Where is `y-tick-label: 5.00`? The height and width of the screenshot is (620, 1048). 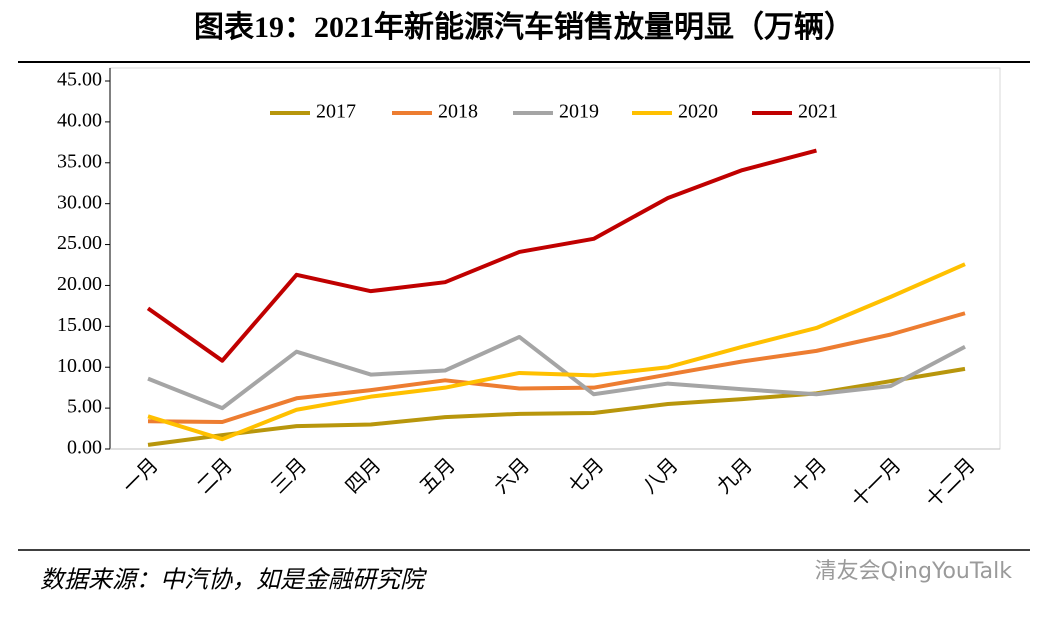
y-tick-label: 5.00 is located at coordinates (84, 407).